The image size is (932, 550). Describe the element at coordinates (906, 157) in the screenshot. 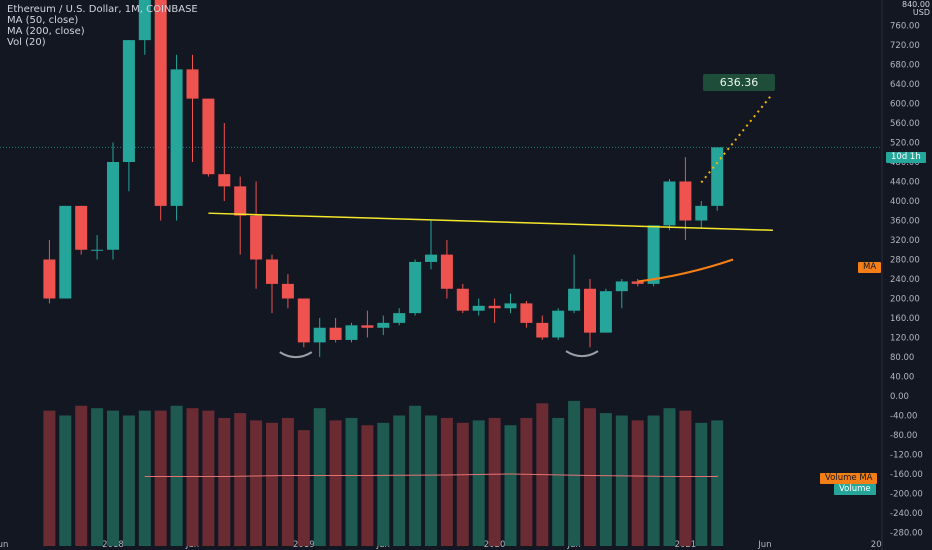

I see `price-countdown-tag: 10d 1h` at that location.